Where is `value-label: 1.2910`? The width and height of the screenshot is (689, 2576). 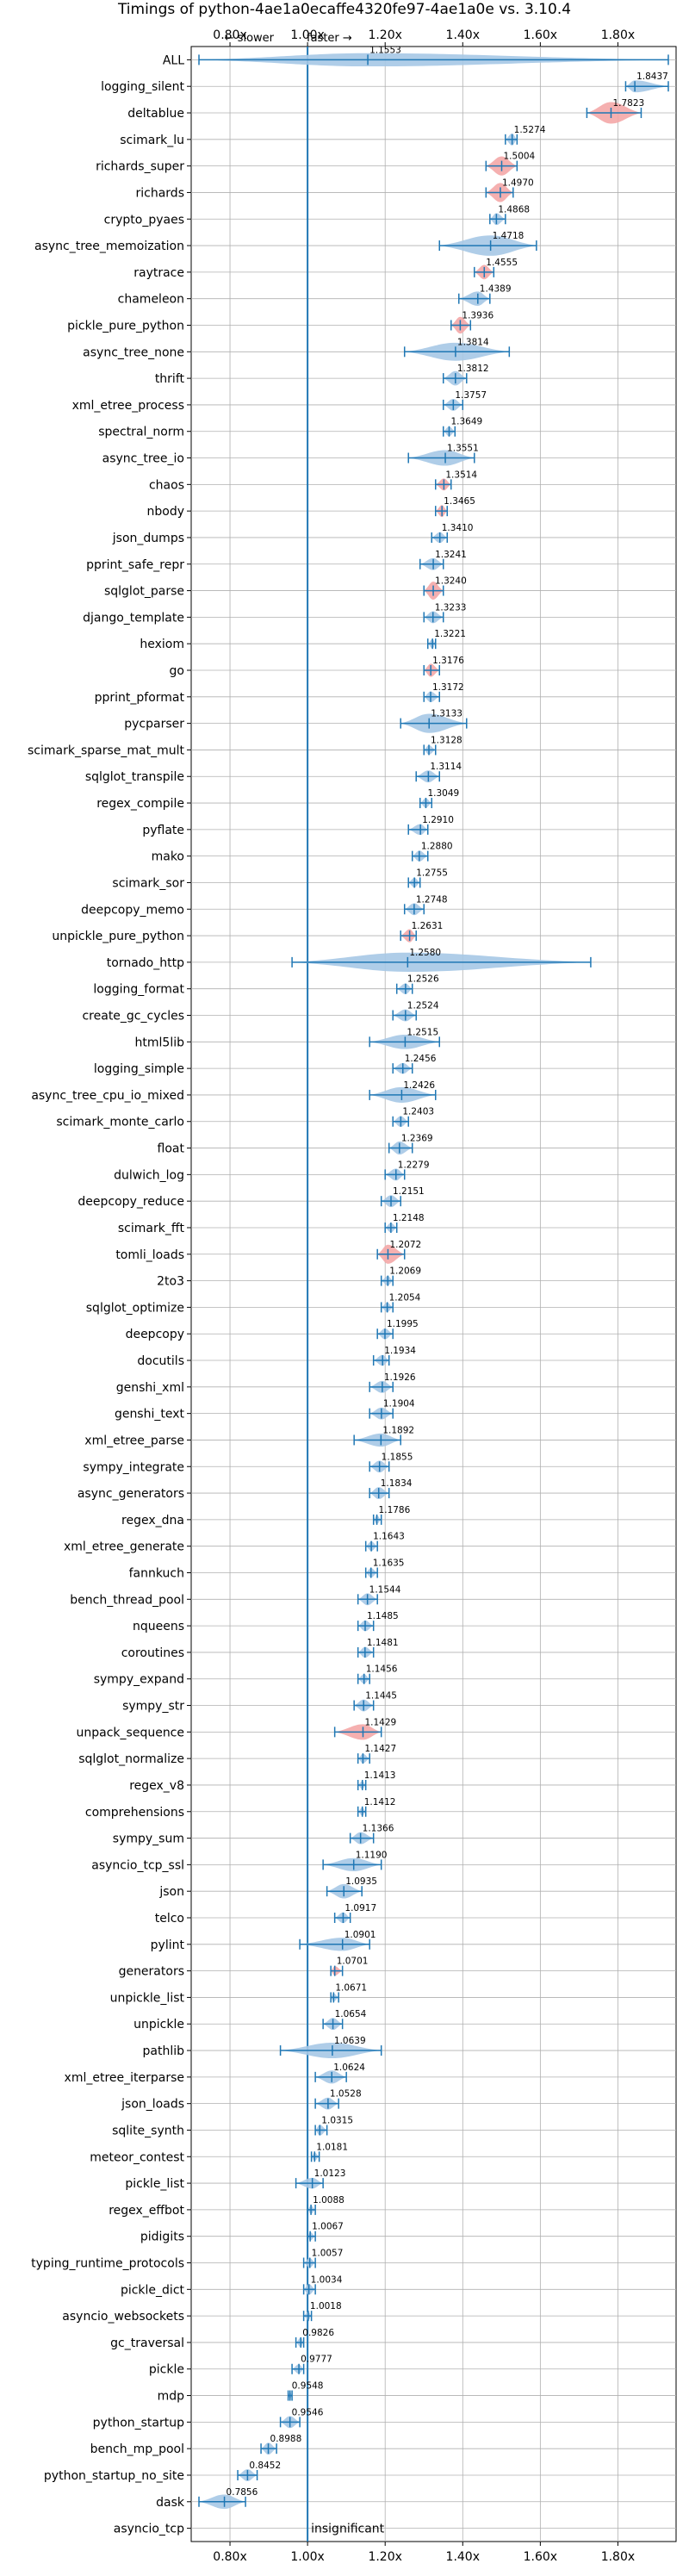
value-label: 1.2910 is located at coordinates (438, 820).